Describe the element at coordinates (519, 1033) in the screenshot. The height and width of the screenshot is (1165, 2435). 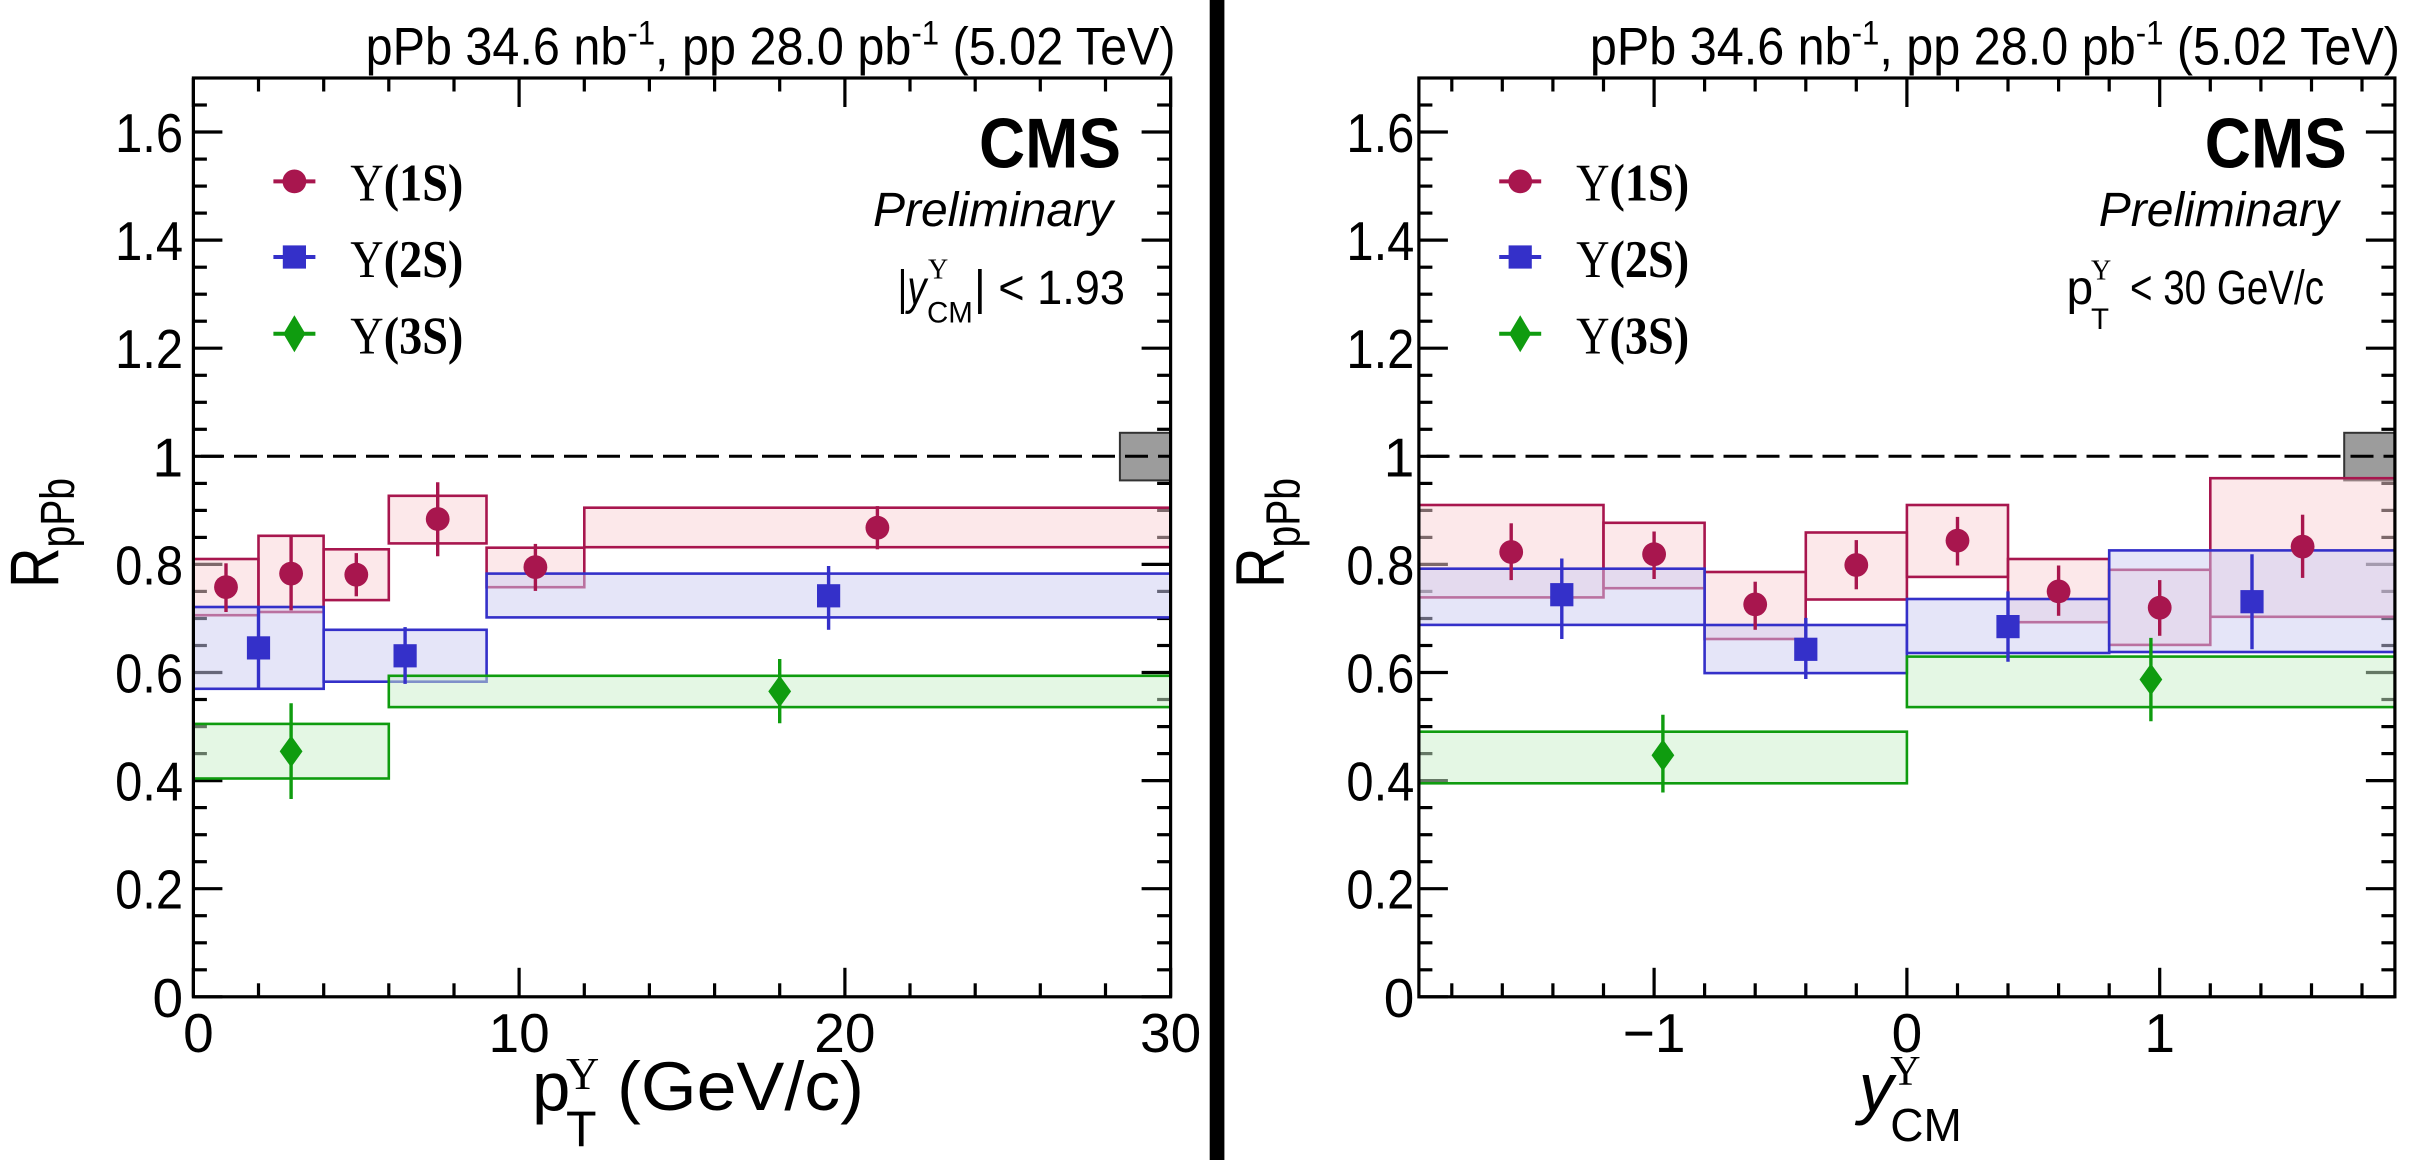
I see `svg-text: 10` at that location.